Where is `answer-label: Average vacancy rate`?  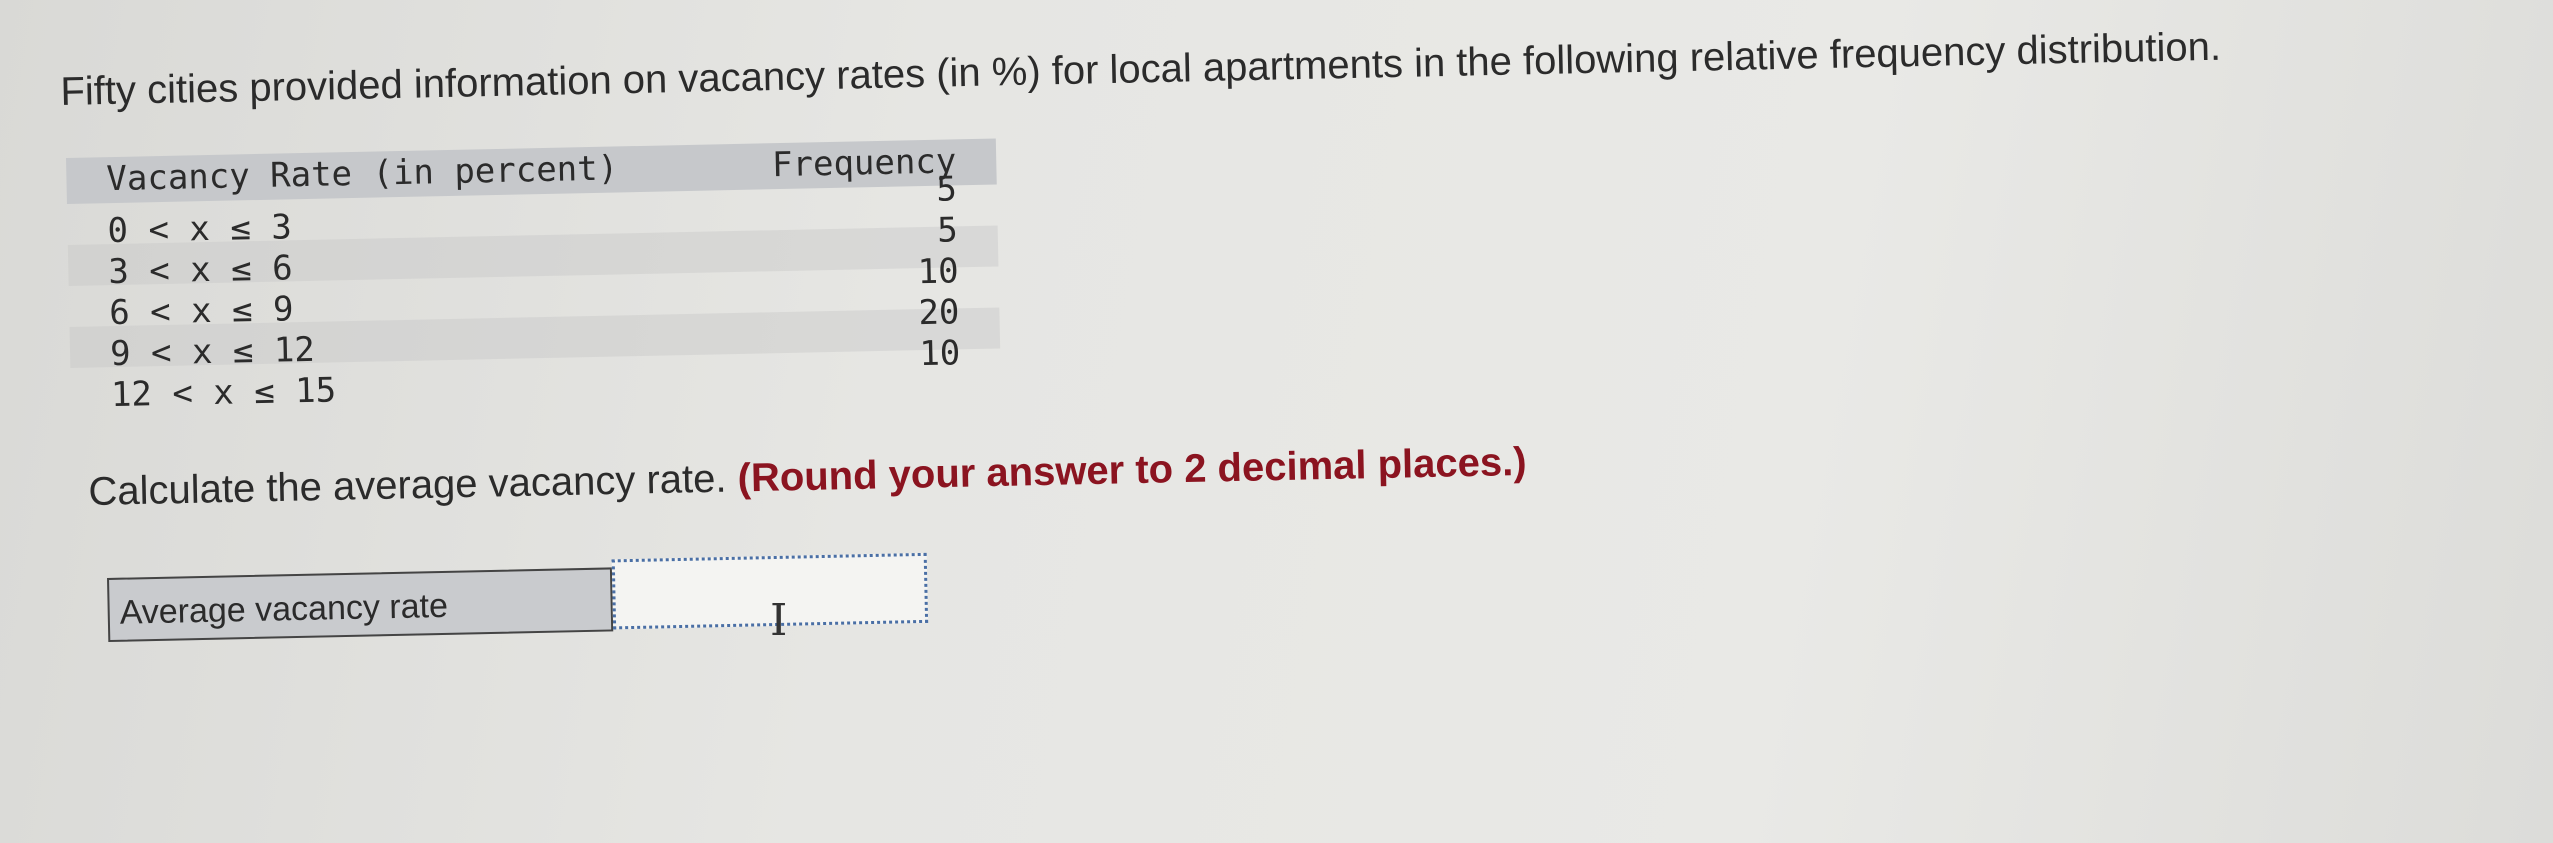
answer-label: Average vacancy rate is located at coordinates (360, 604).